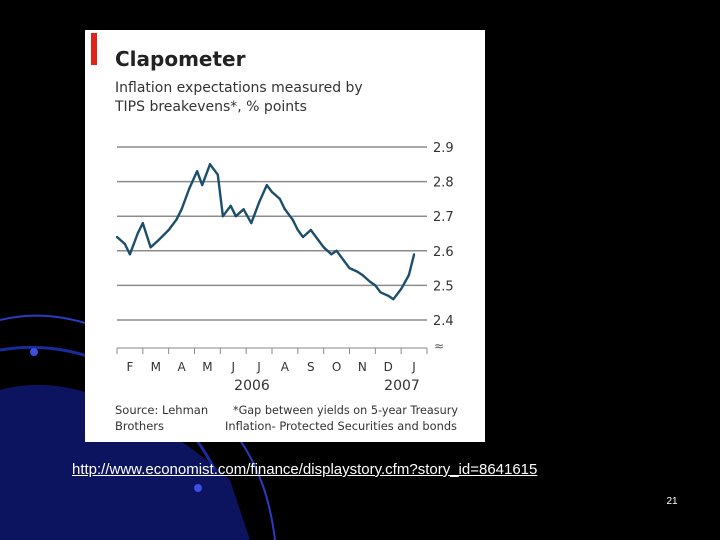 This screenshot has width=720, height=540. Describe the element at coordinates (443, 148) in the screenshot. I see `y-tick-label: 2.9` at that location.